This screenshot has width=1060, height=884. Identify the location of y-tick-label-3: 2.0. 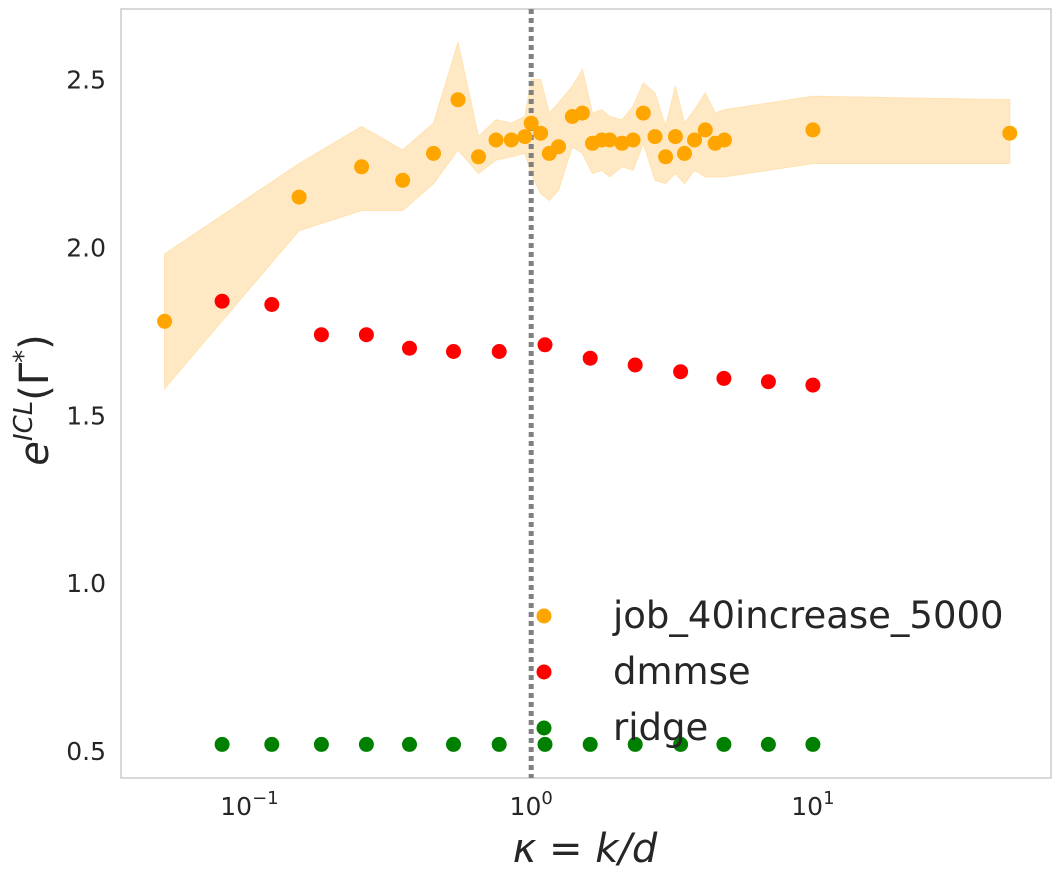
(86, 247).